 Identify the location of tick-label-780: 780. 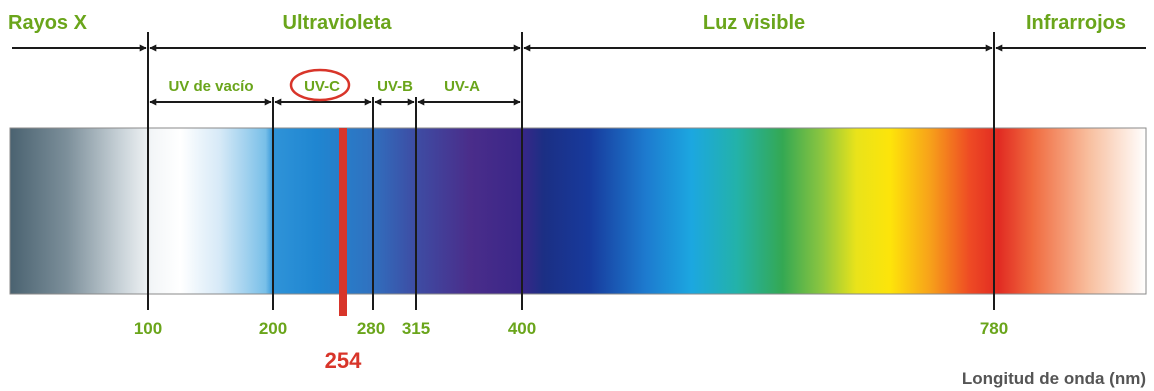
(994, 328).